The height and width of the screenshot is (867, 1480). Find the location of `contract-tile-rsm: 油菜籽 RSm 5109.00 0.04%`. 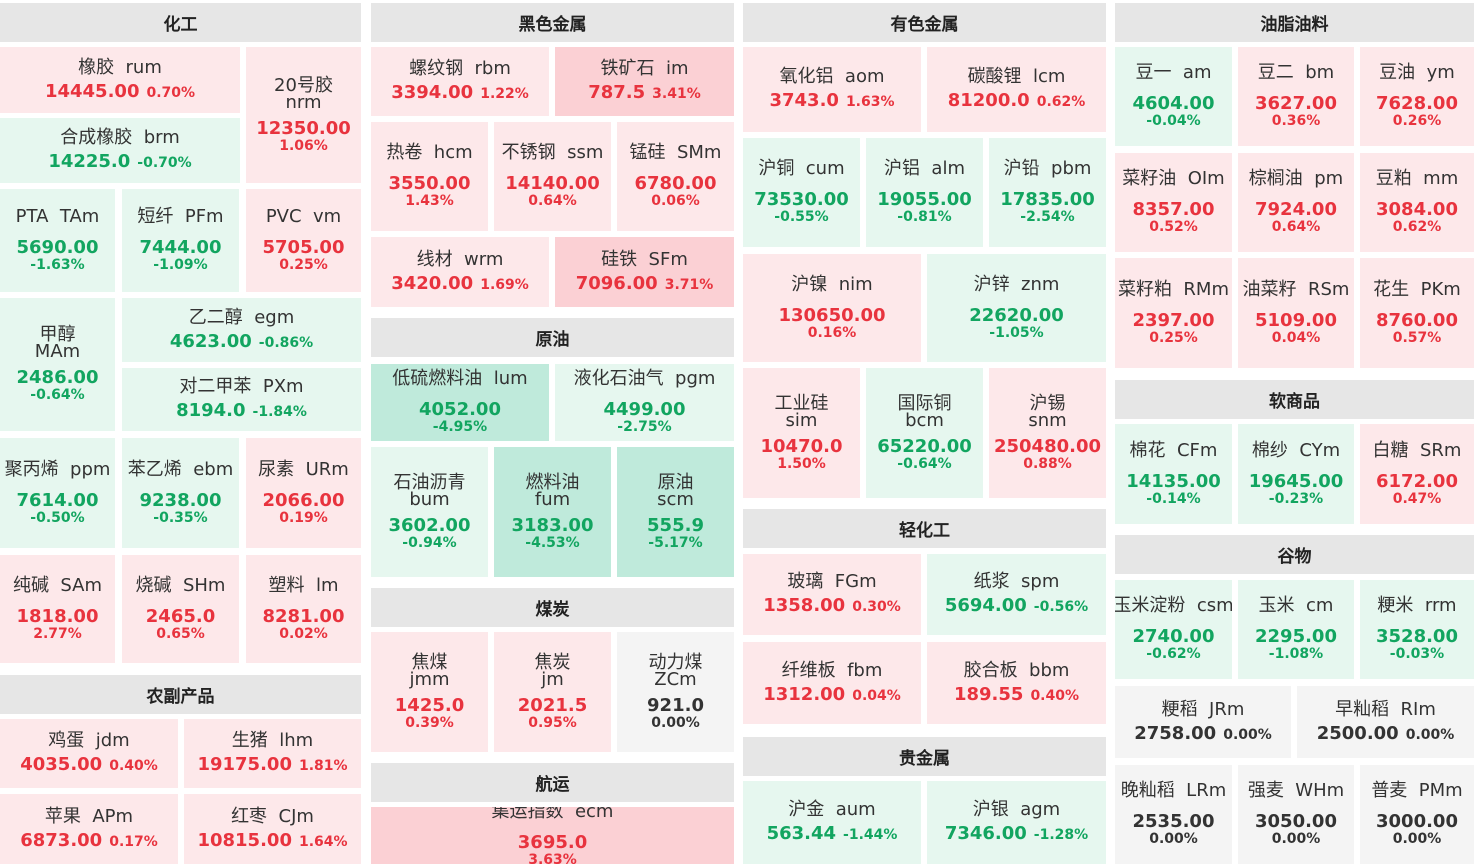

contract-tile-rsm: 油菜籽 RSm 5109.00 0.04% is located at coordinates (1296, 313).